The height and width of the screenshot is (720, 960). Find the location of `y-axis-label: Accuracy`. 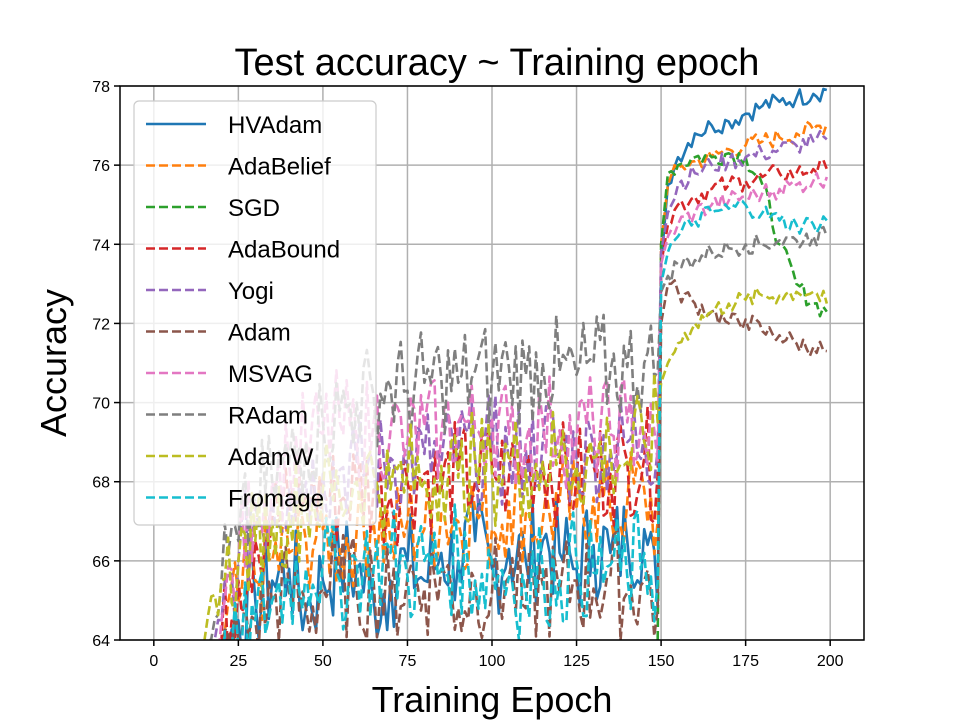

y-axis-label: Accuracy is located at coordinates (53, 363).